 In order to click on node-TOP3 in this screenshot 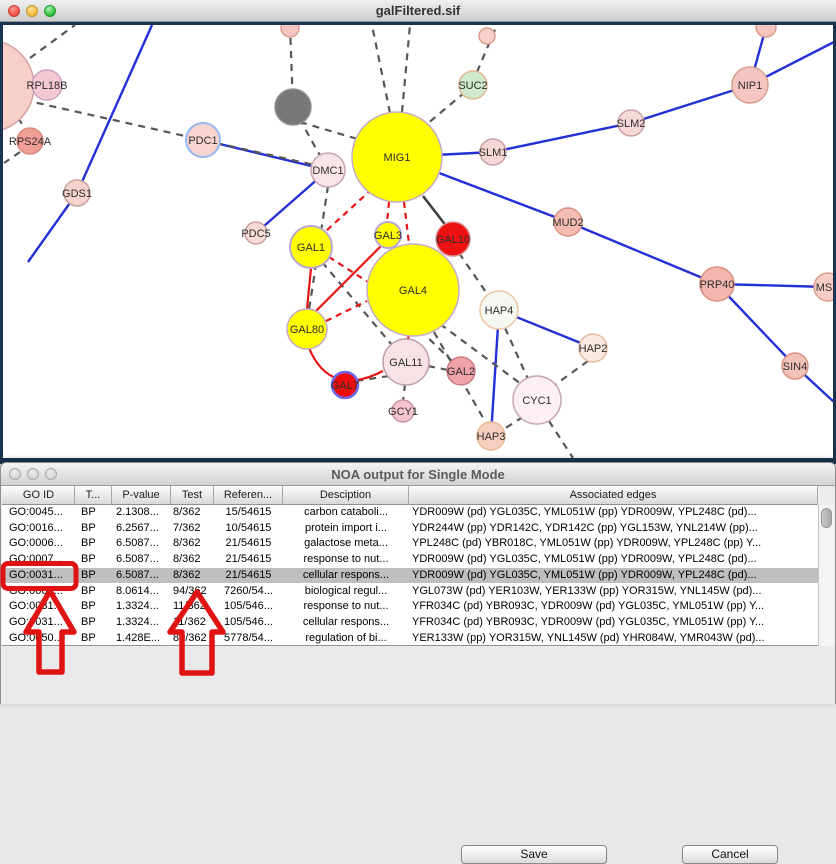, I will do `click(766, 31)`.